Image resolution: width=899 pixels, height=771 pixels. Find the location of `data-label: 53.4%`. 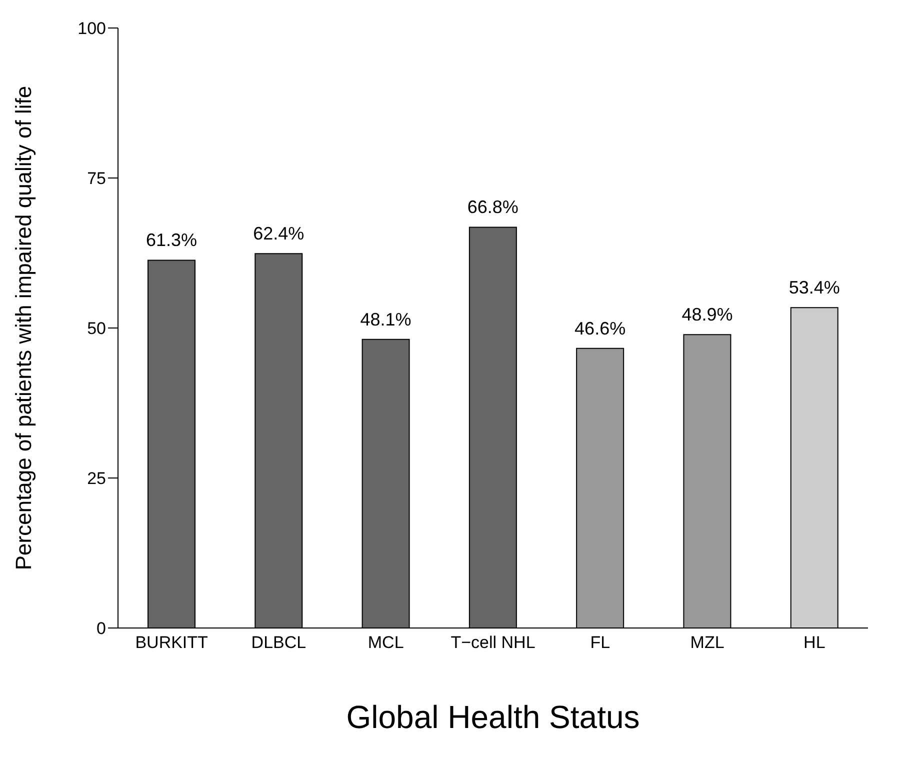

data-label: 53.4% is located at coordinates (814, 288).